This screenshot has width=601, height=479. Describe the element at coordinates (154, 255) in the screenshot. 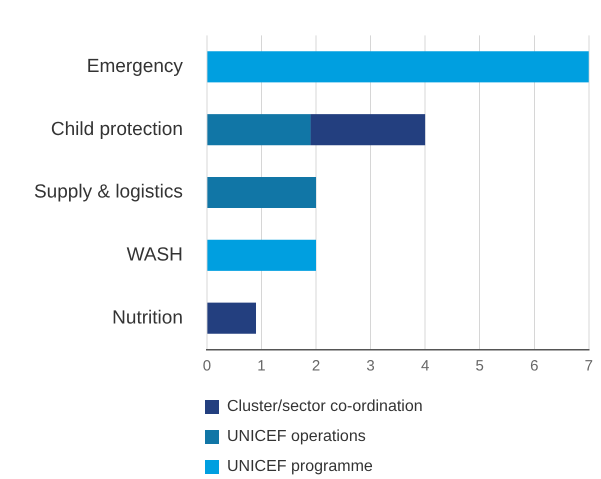

I see `y-tick-label: WASH` at that location.